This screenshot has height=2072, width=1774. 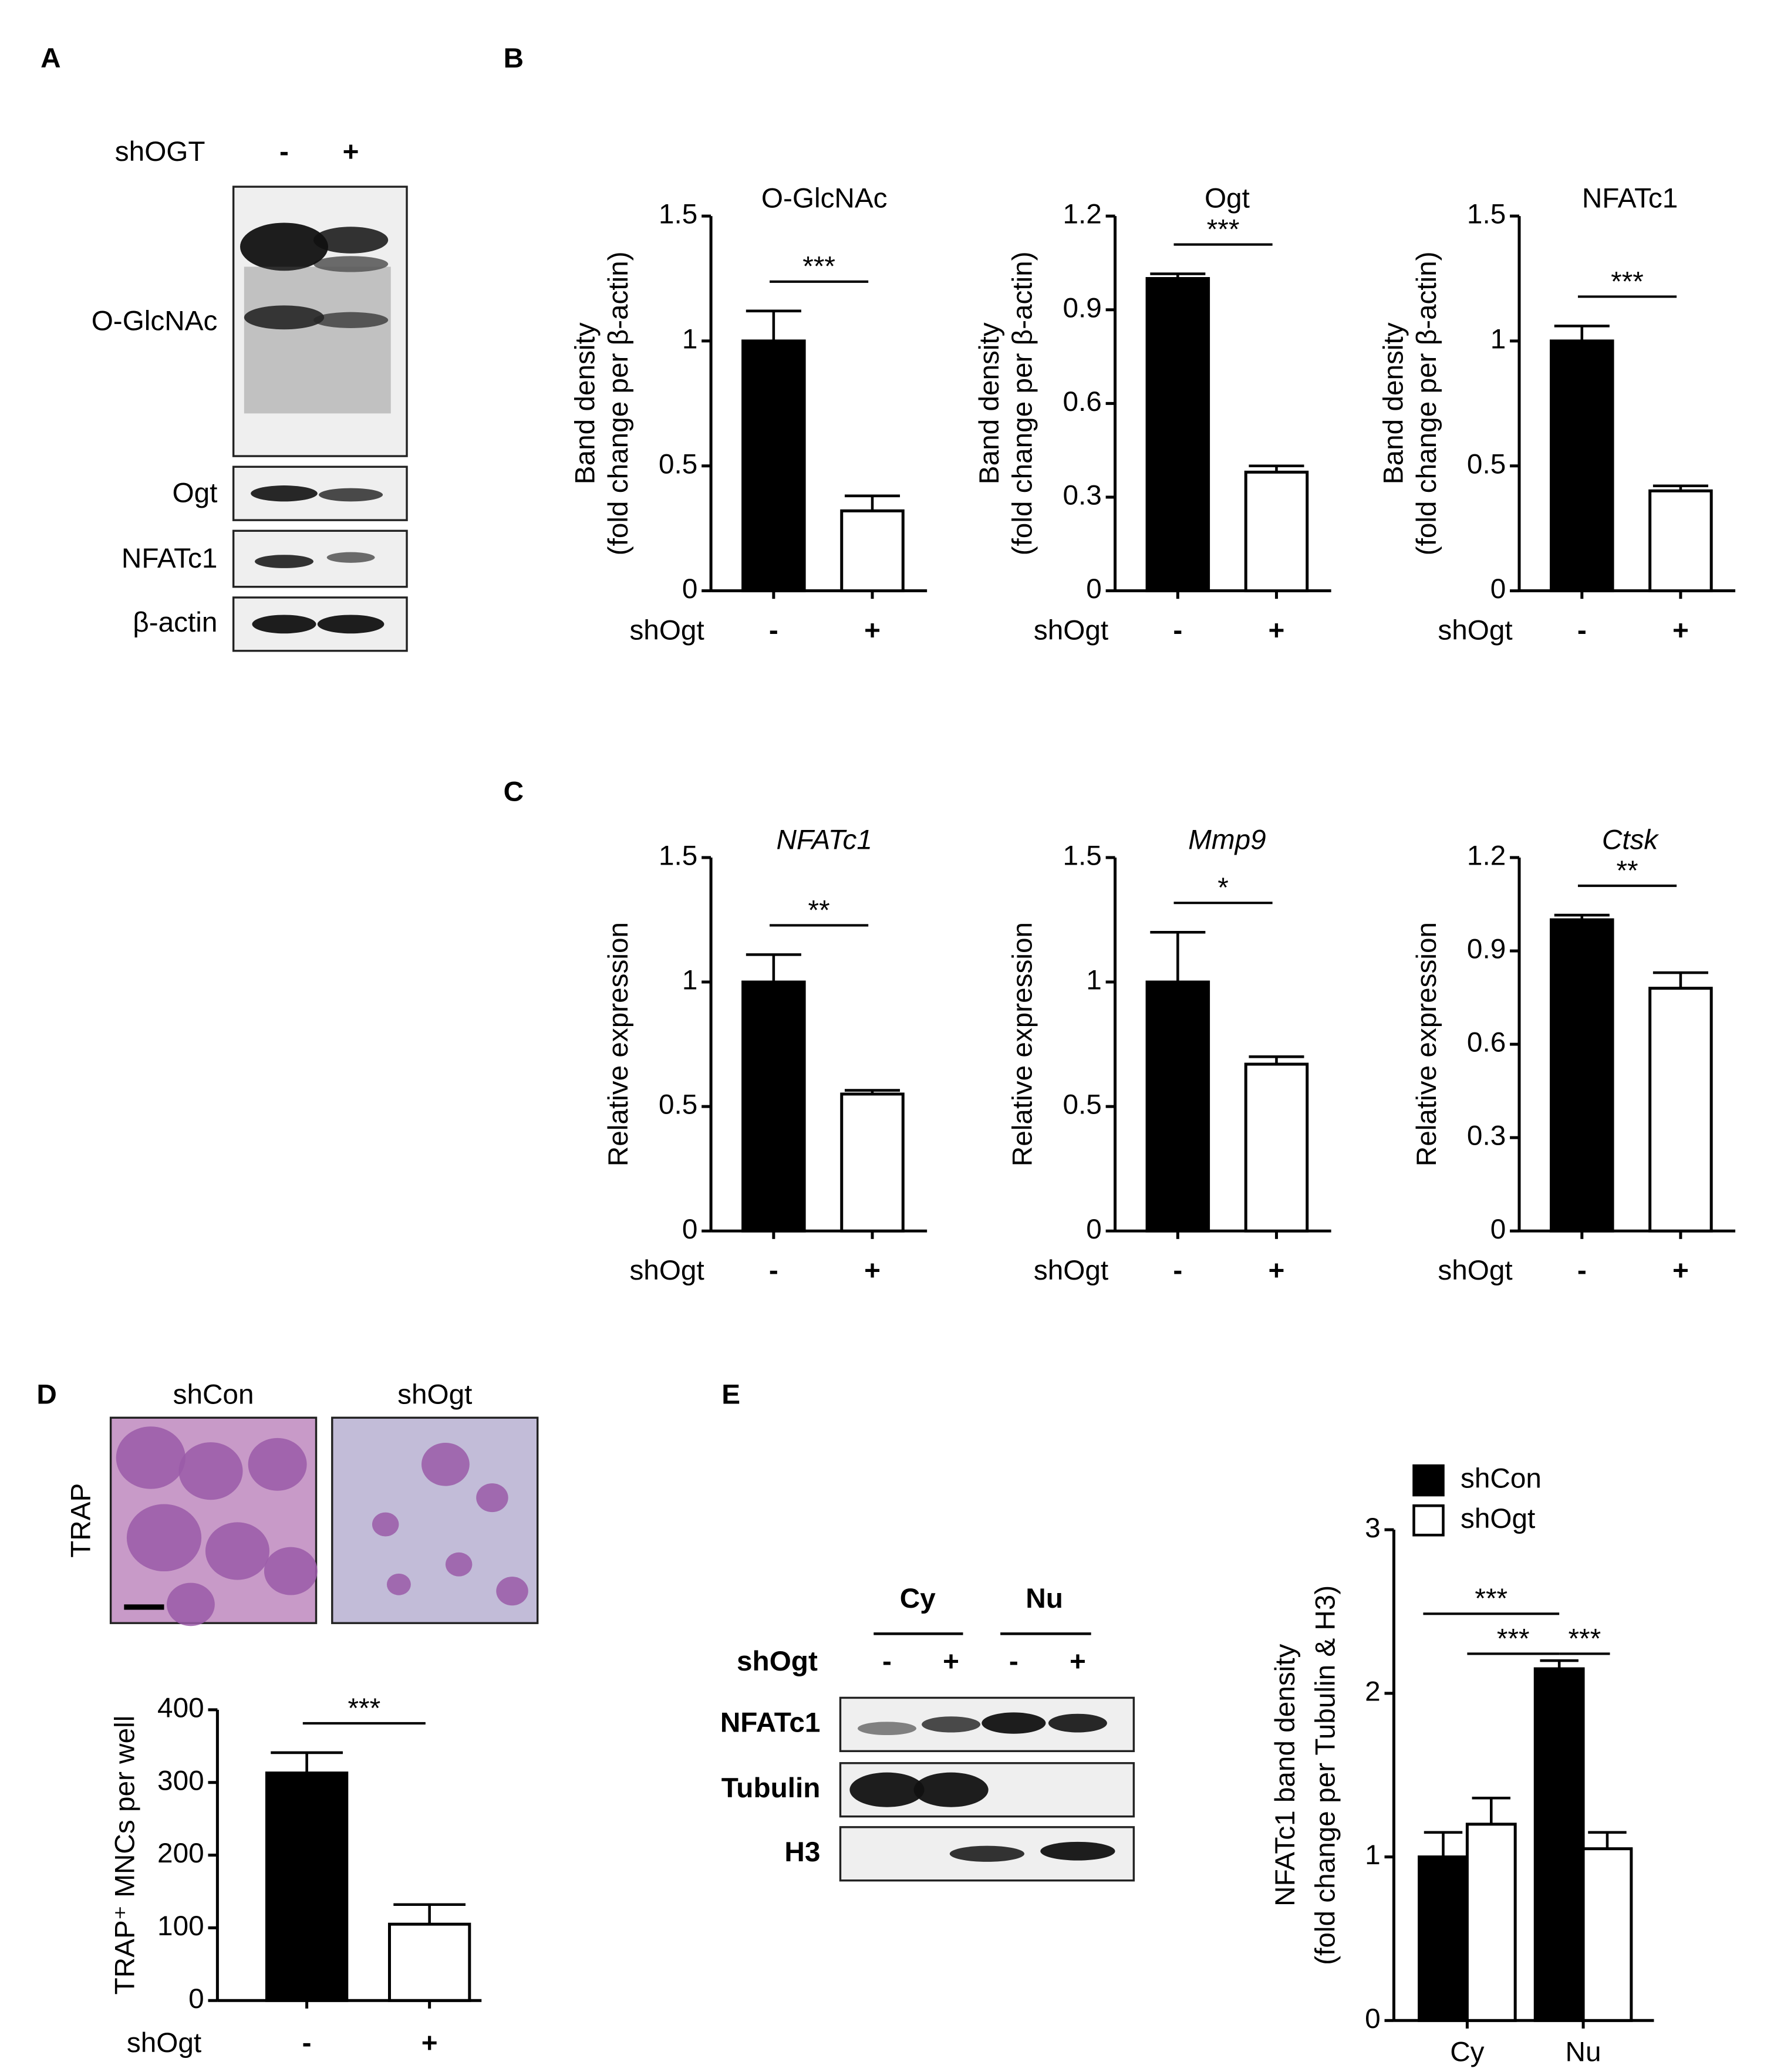 What do you see at coordinates (213, 1395) in the screenshot?
I see `image-column-label: shCon` at bounding box center [213, 1395].